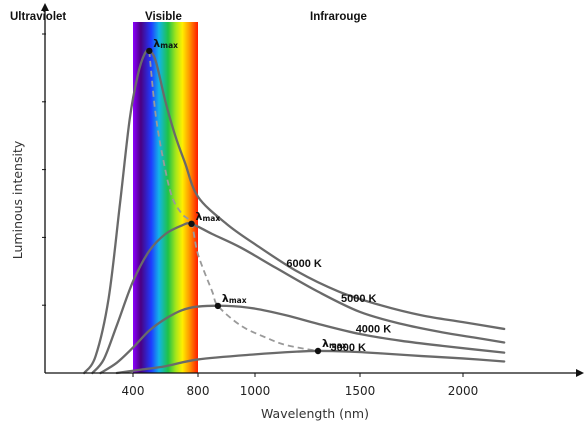 The height and width of the screenshot is (426, 586). I want to click on y-axis-title: Luminous intensity, so click(17, 199).